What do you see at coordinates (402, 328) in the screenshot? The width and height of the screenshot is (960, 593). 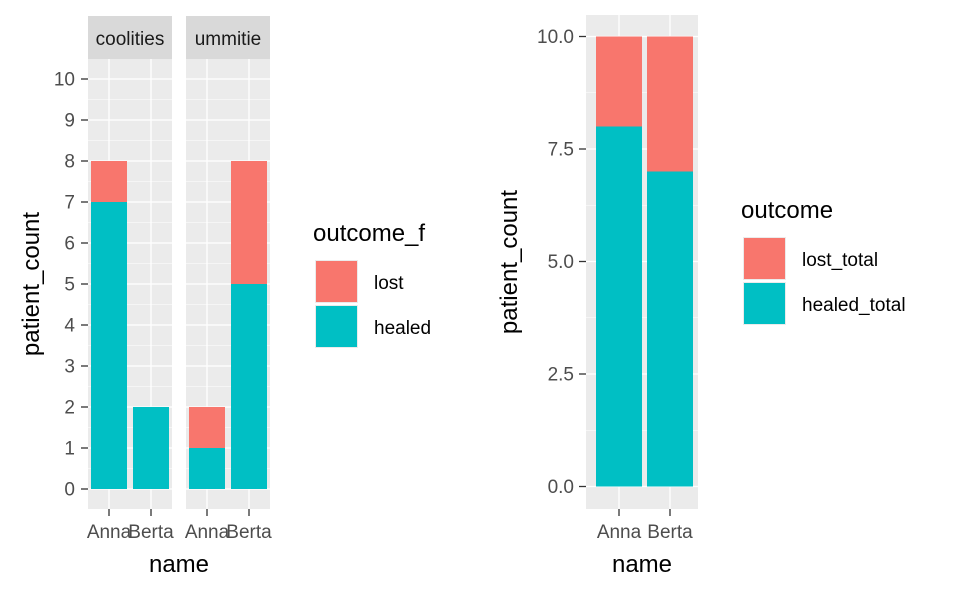 I see `legend-label: healed` at bounding box center [402, 328].